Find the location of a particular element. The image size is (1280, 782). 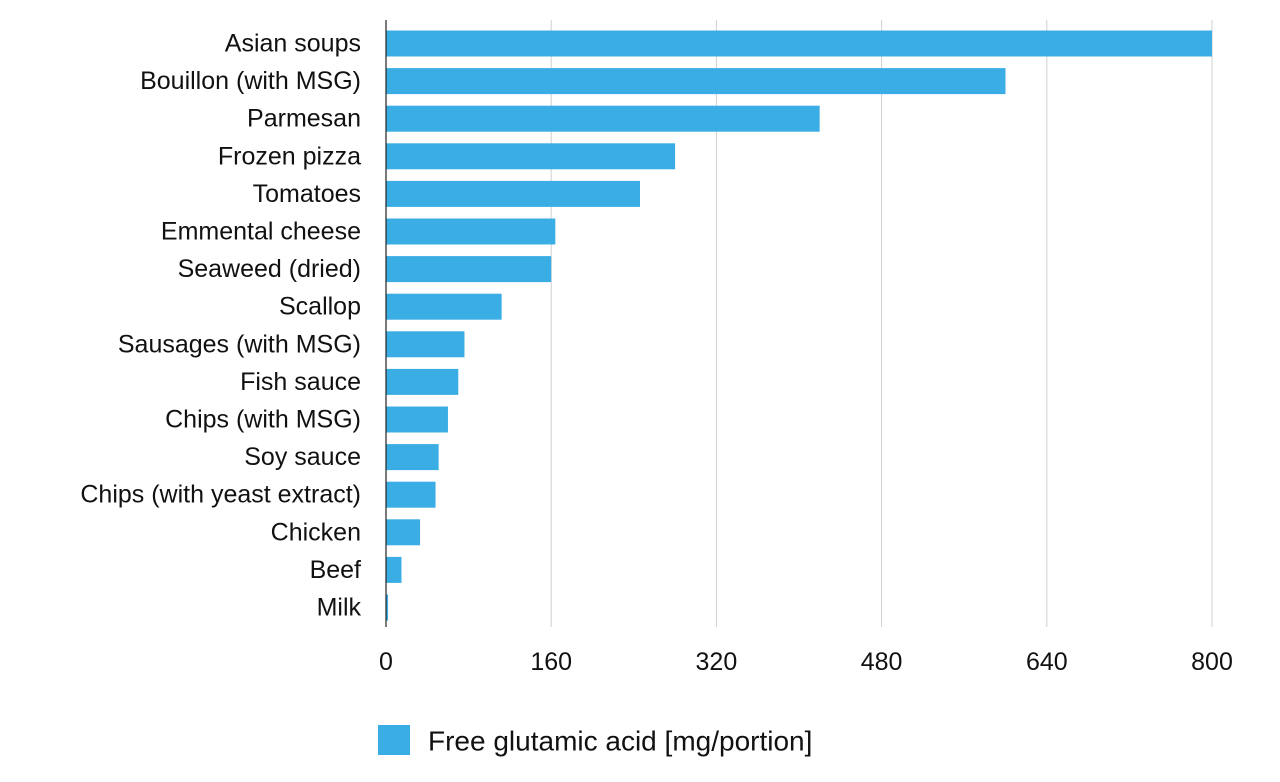

category-label-parmesan: Parmesan is located at coordinates (304, 119).